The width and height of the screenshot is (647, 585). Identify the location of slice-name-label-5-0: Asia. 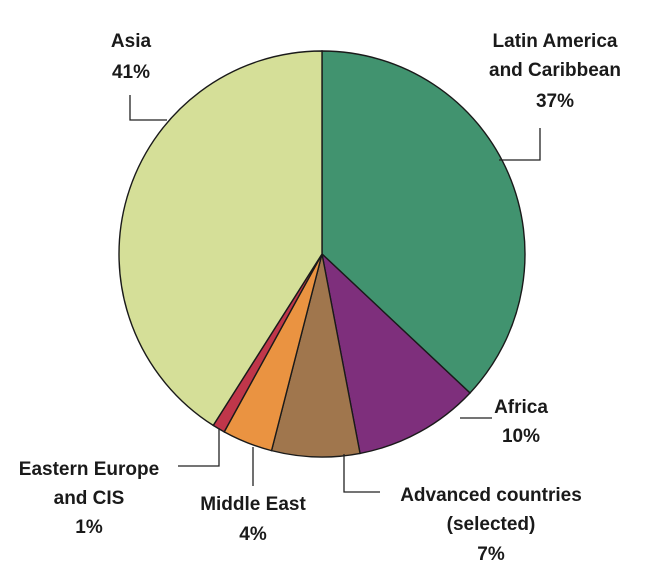
(131, 41).